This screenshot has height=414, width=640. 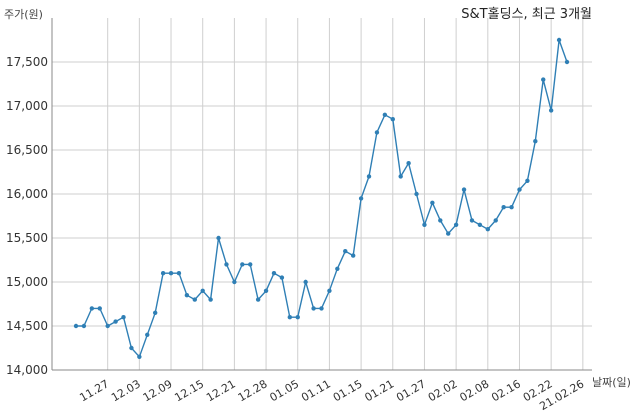 What do you see at coordinates (27, 150) in the screenshot?
I see `y-tick-label: 16,500` at bounding box center [27, 150].